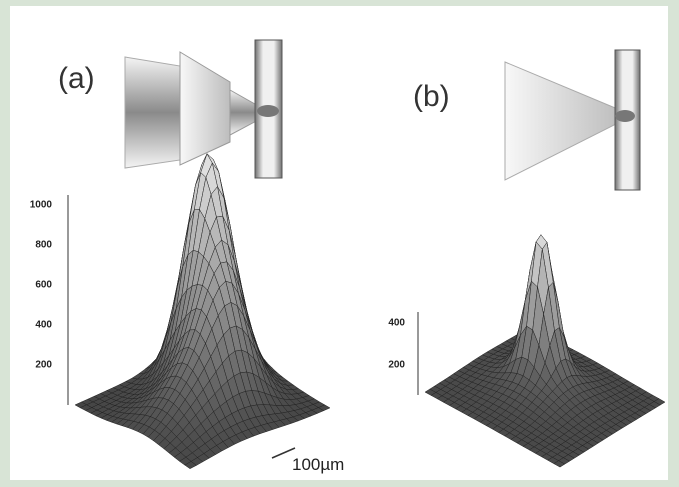 Image resolution: width=679 pixels, height=487 pixels. What do you see at coordinates (203, 109) in the screenshot?
I see `schematic-a` at bounding box center [203, 109].